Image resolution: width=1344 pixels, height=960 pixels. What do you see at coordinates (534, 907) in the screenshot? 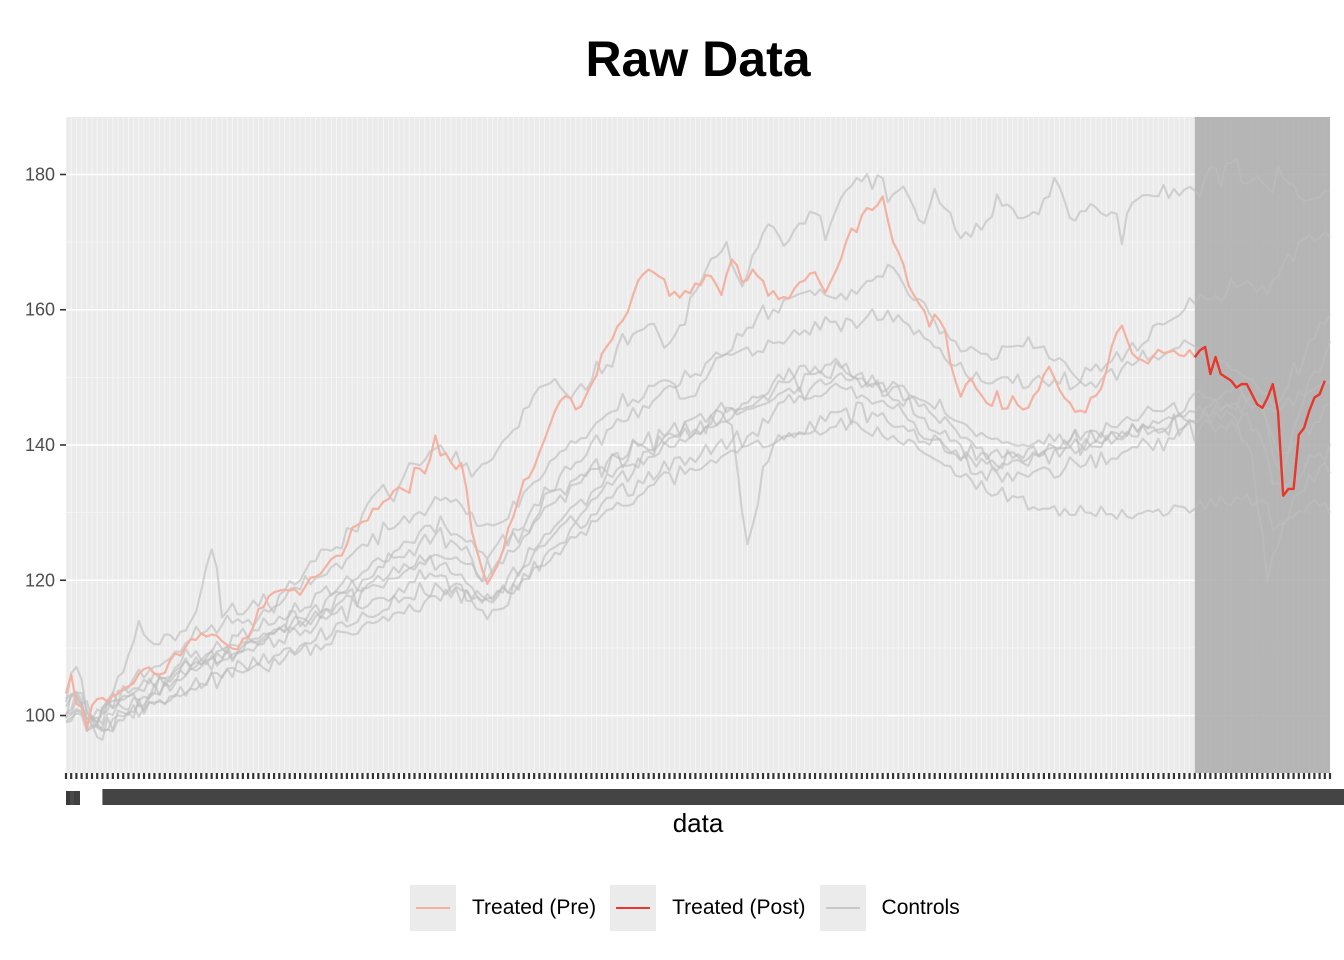
I see `legend-label-treated-pre: Treated (Pre)` at bounding box center [534, 907].